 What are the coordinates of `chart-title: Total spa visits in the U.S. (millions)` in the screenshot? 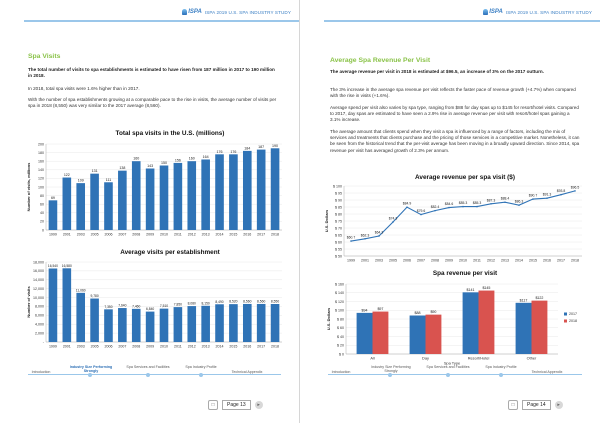 It's located at (170, 133).